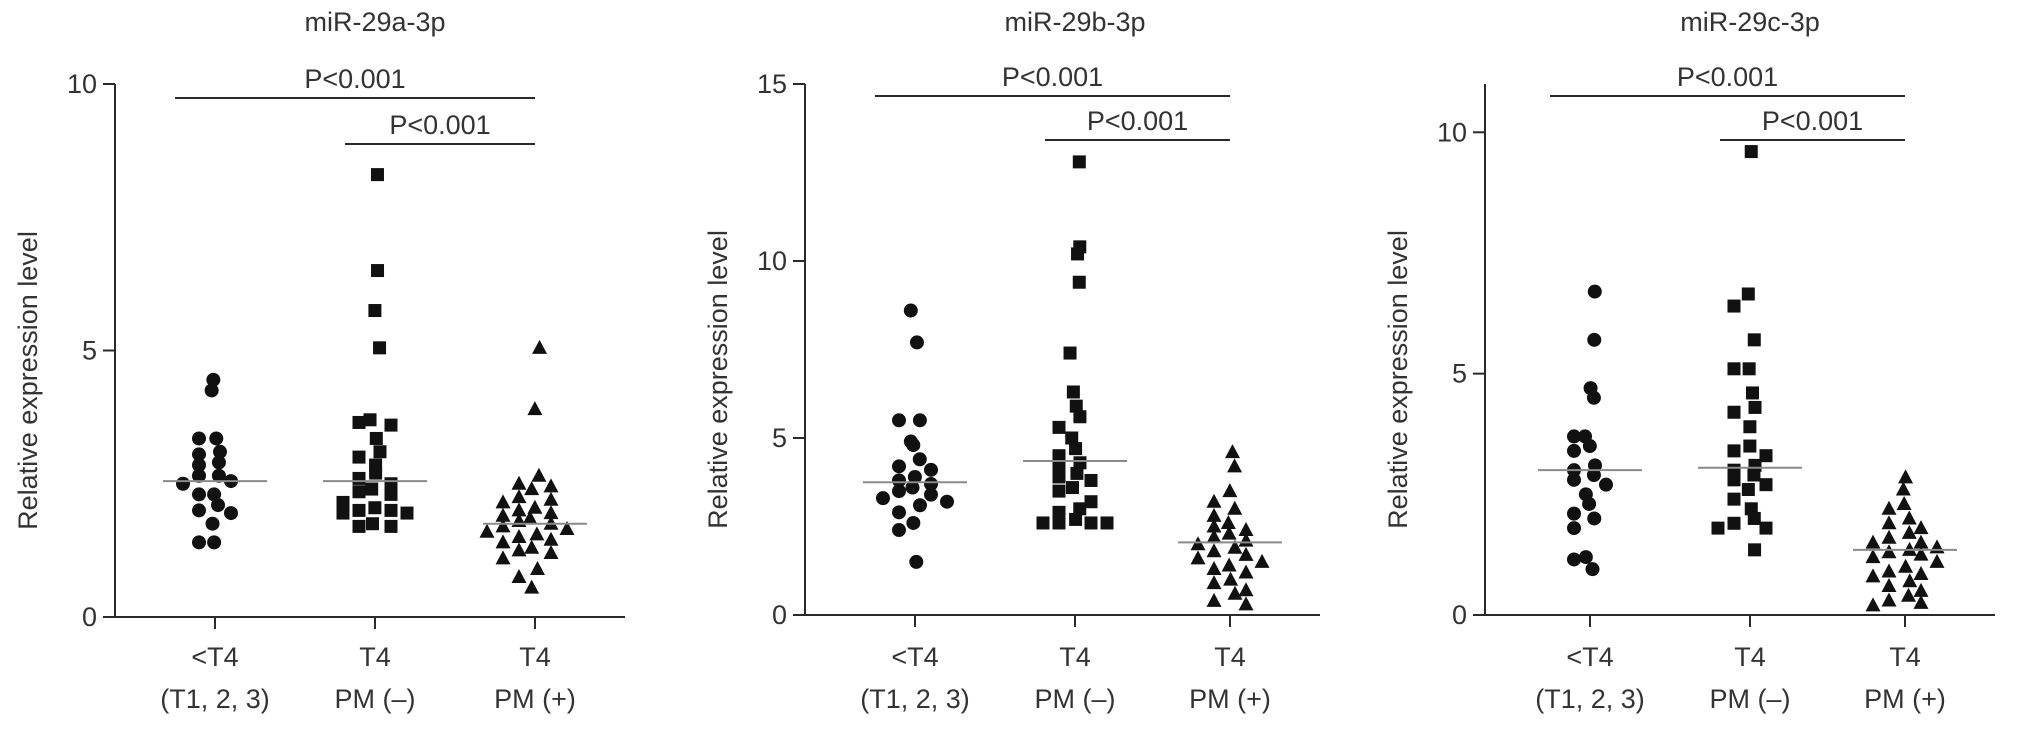 This screenshot has width=2031, height=732. Describe the element at coordinates (374, 22) in the screenshot. I see `chart-title: miR-29a-3p` at that location.